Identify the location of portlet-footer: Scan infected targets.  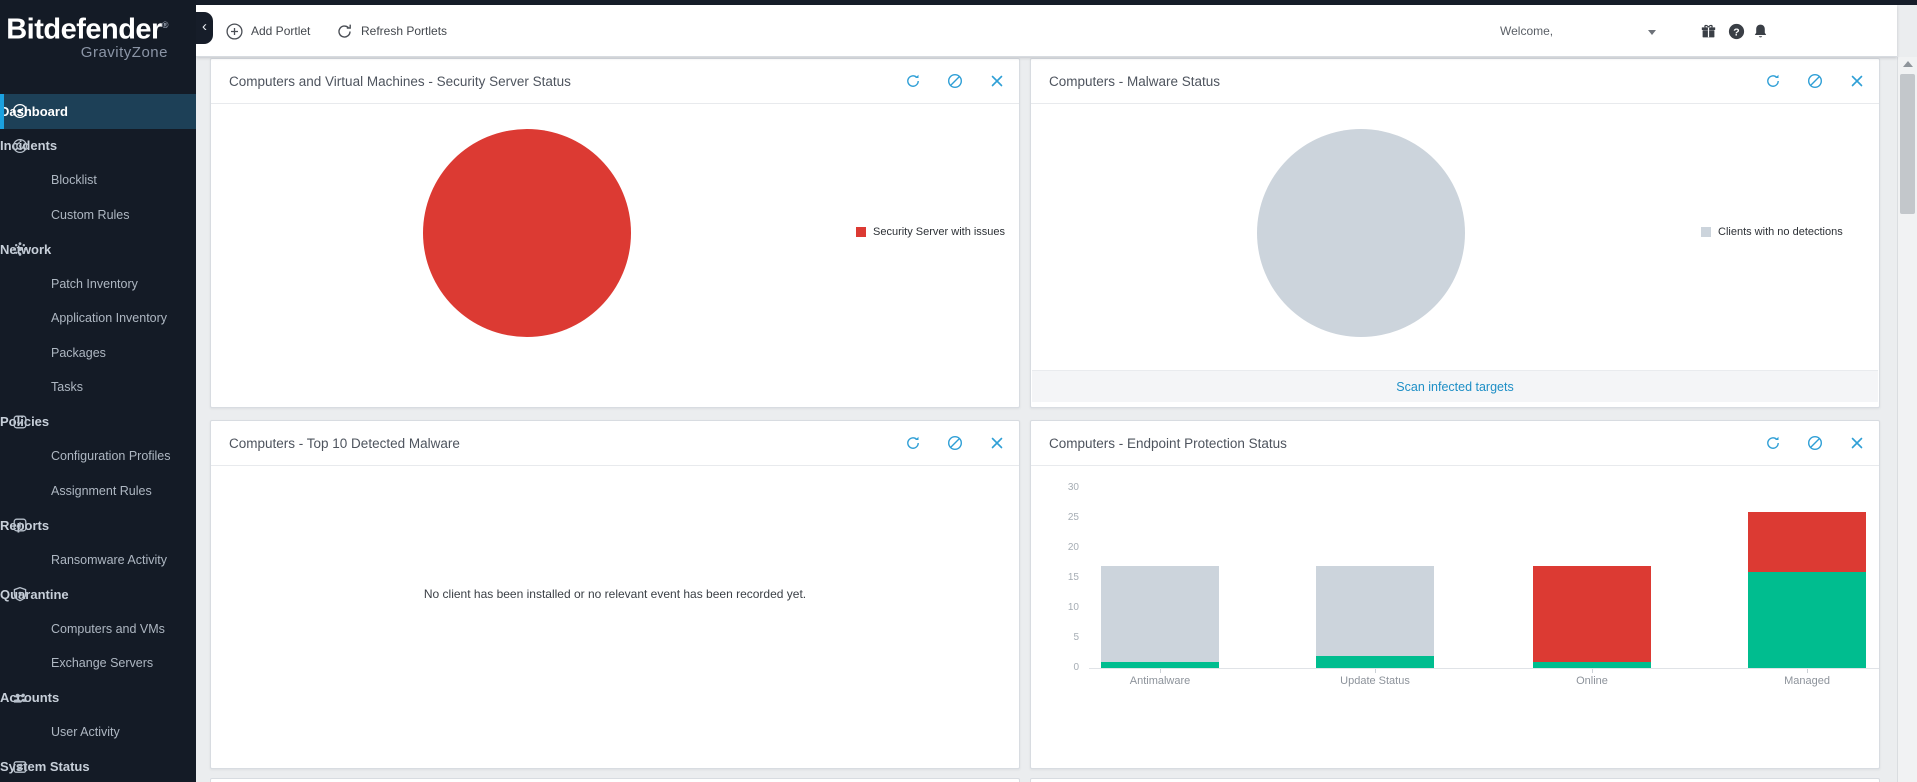
(1455, 386).